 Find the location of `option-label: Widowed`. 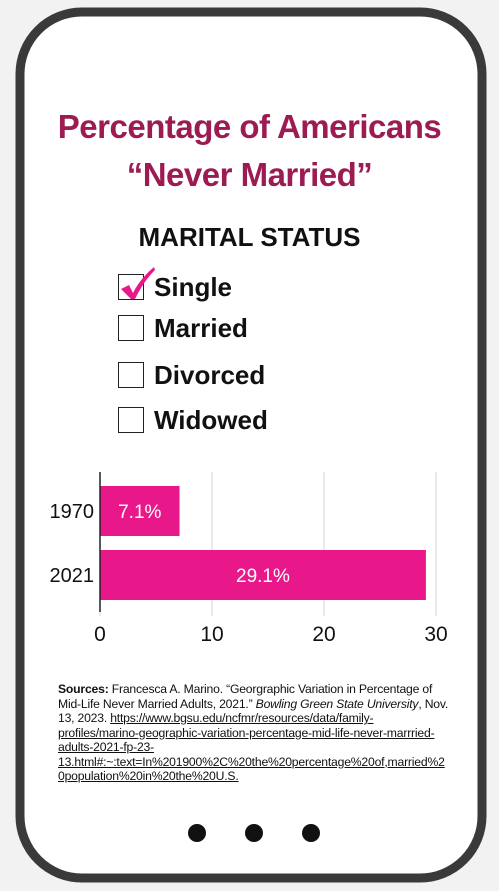

option-label: Widowed is located at coordinates (211, 419).